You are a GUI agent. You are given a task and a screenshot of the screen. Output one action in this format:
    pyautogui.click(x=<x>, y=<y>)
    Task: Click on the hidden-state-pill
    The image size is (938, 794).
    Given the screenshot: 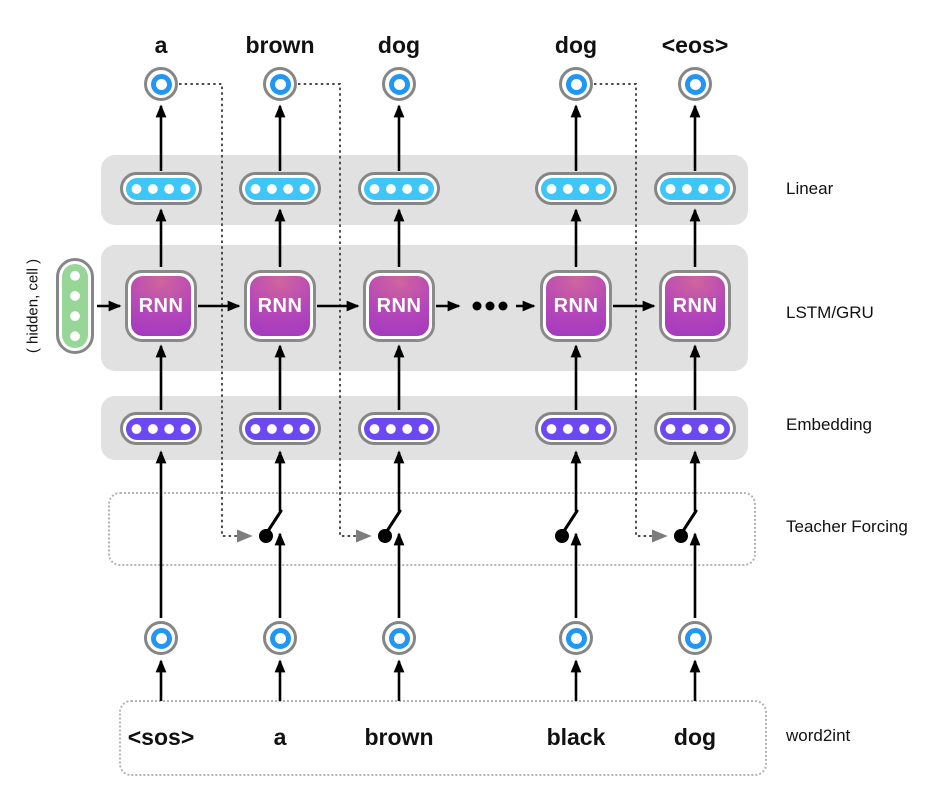 What is the action you would take?
    pyautogui.click(x=75, y=306)
    